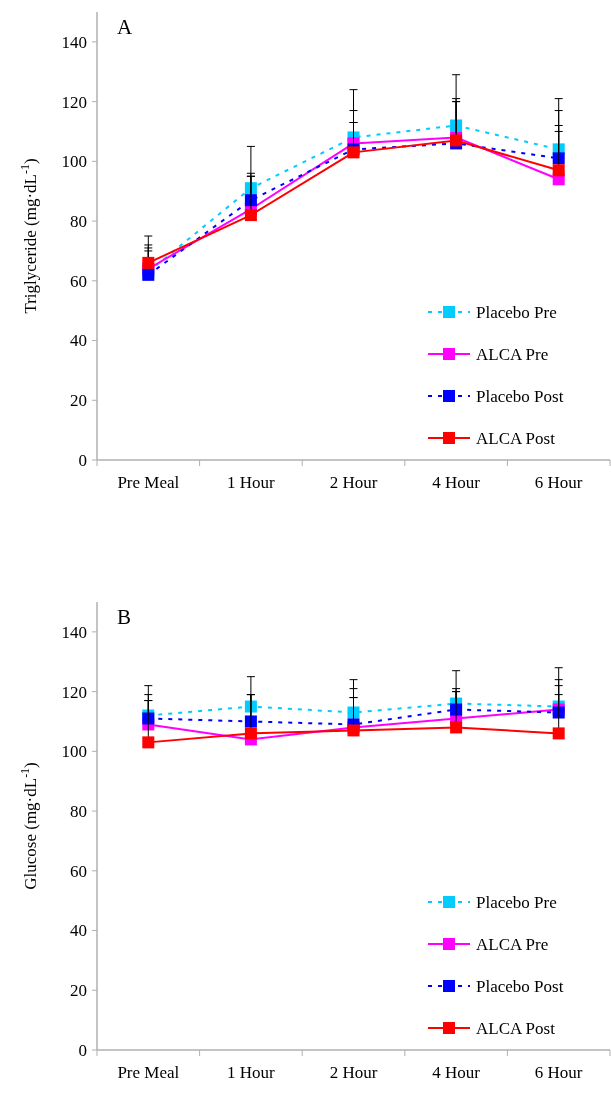 The width and height of the screenshot is (611, 1103). What do you see at coordinates (125, 27) in the screenshot?
I see `chart-title: A` at bounding box center [125, 27].